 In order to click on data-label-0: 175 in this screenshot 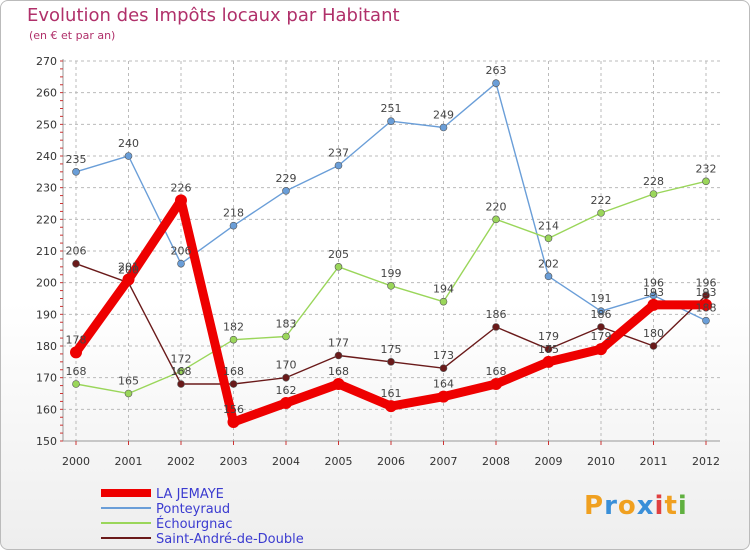, I will do `click(548, 349)`.